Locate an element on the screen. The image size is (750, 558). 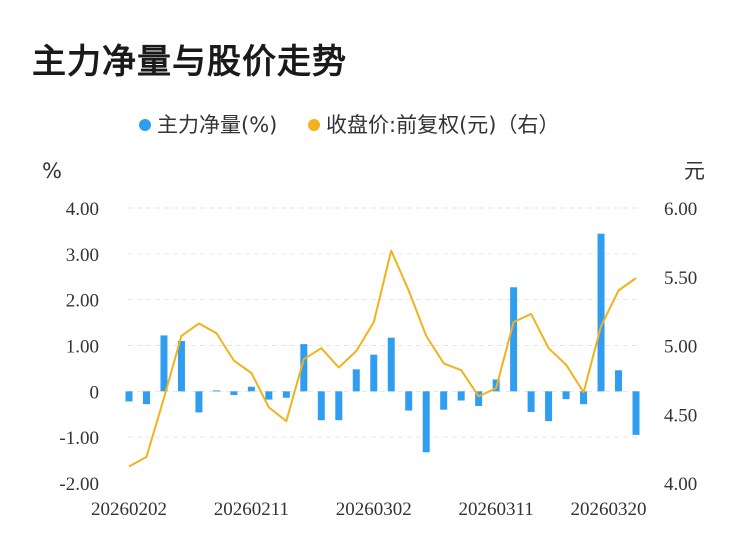
x-tick-label: 20260311 is located at coordinates (495, 509).